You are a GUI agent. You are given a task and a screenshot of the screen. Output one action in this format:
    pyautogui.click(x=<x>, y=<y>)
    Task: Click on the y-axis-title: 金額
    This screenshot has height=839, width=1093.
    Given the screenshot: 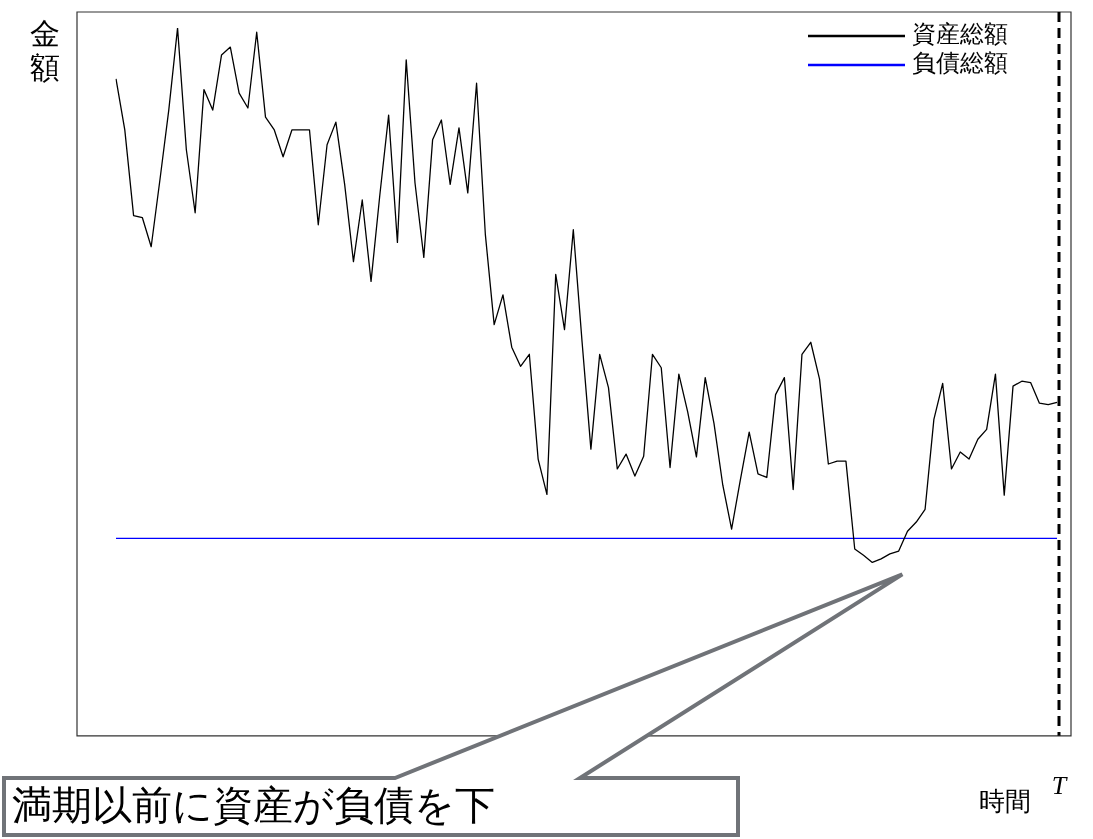 What is the action you would take?
    pyautogui.click(x=45, y=50)
    